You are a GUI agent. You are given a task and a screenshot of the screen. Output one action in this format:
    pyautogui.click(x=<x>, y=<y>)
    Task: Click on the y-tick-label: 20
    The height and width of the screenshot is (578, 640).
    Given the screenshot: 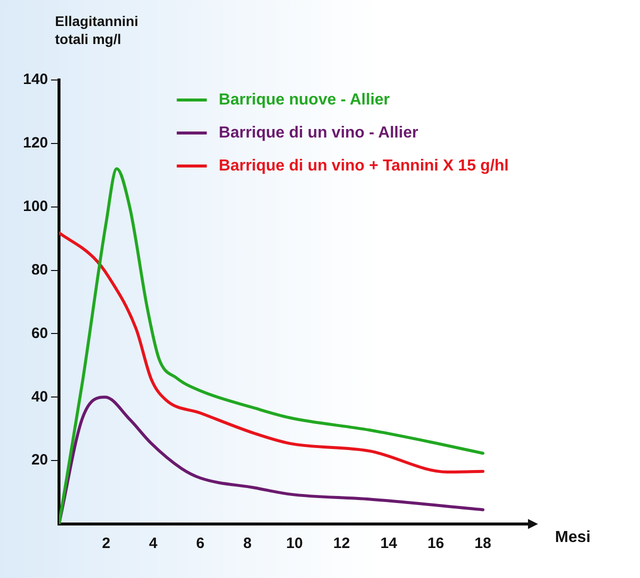 What is the action you would take?
    pyautogui.click(x=39, y=460)
    